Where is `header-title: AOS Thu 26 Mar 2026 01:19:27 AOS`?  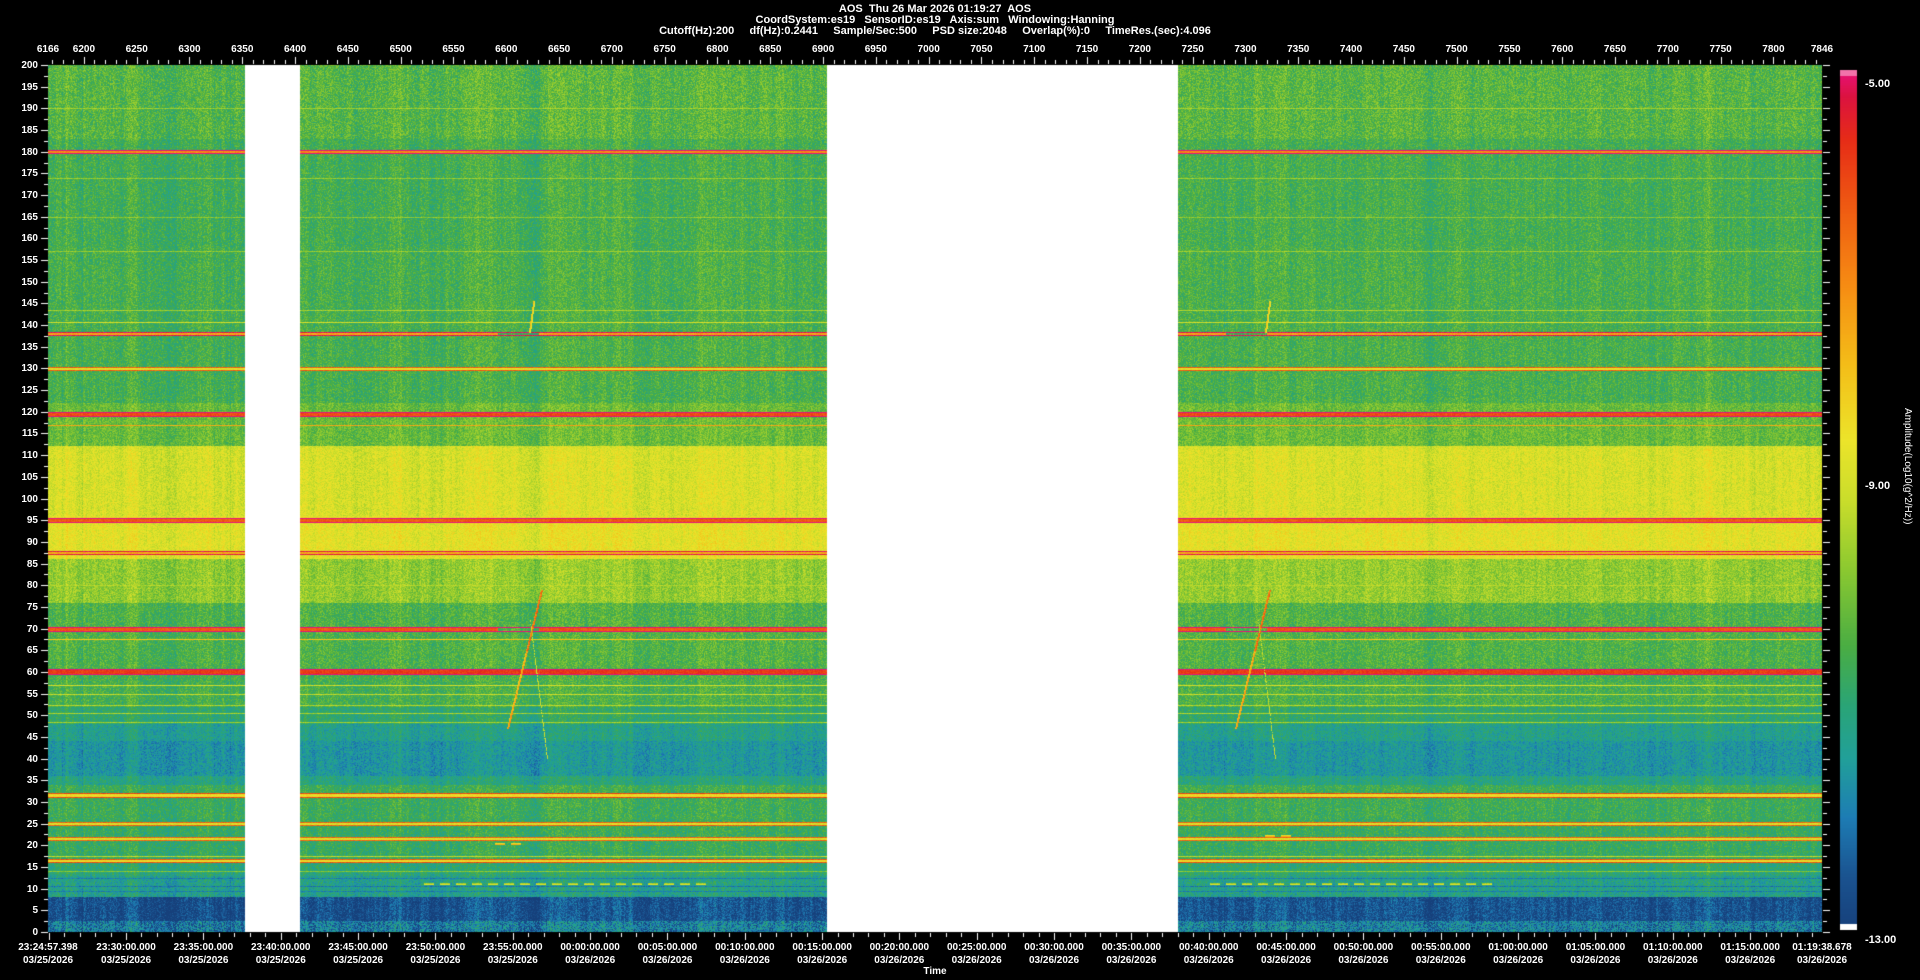
header-title: AOS Thu 26 Mar 2026 01:19:27 AOS is located at coordinates (935, 9).